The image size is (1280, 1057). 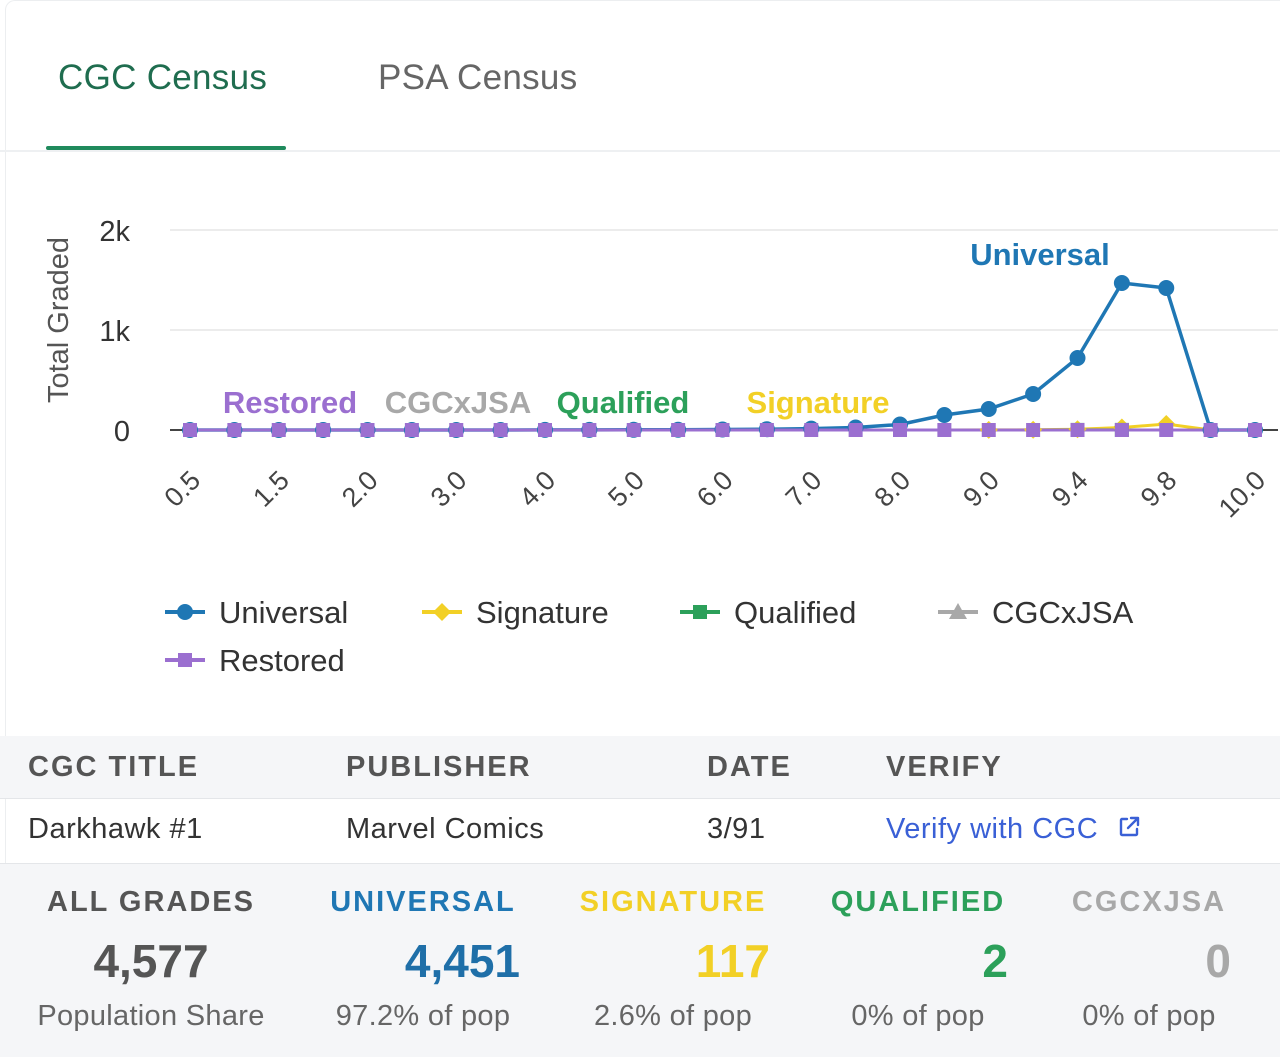 I want to click on y-tick-label: 1k, so click(x=114, y=332).